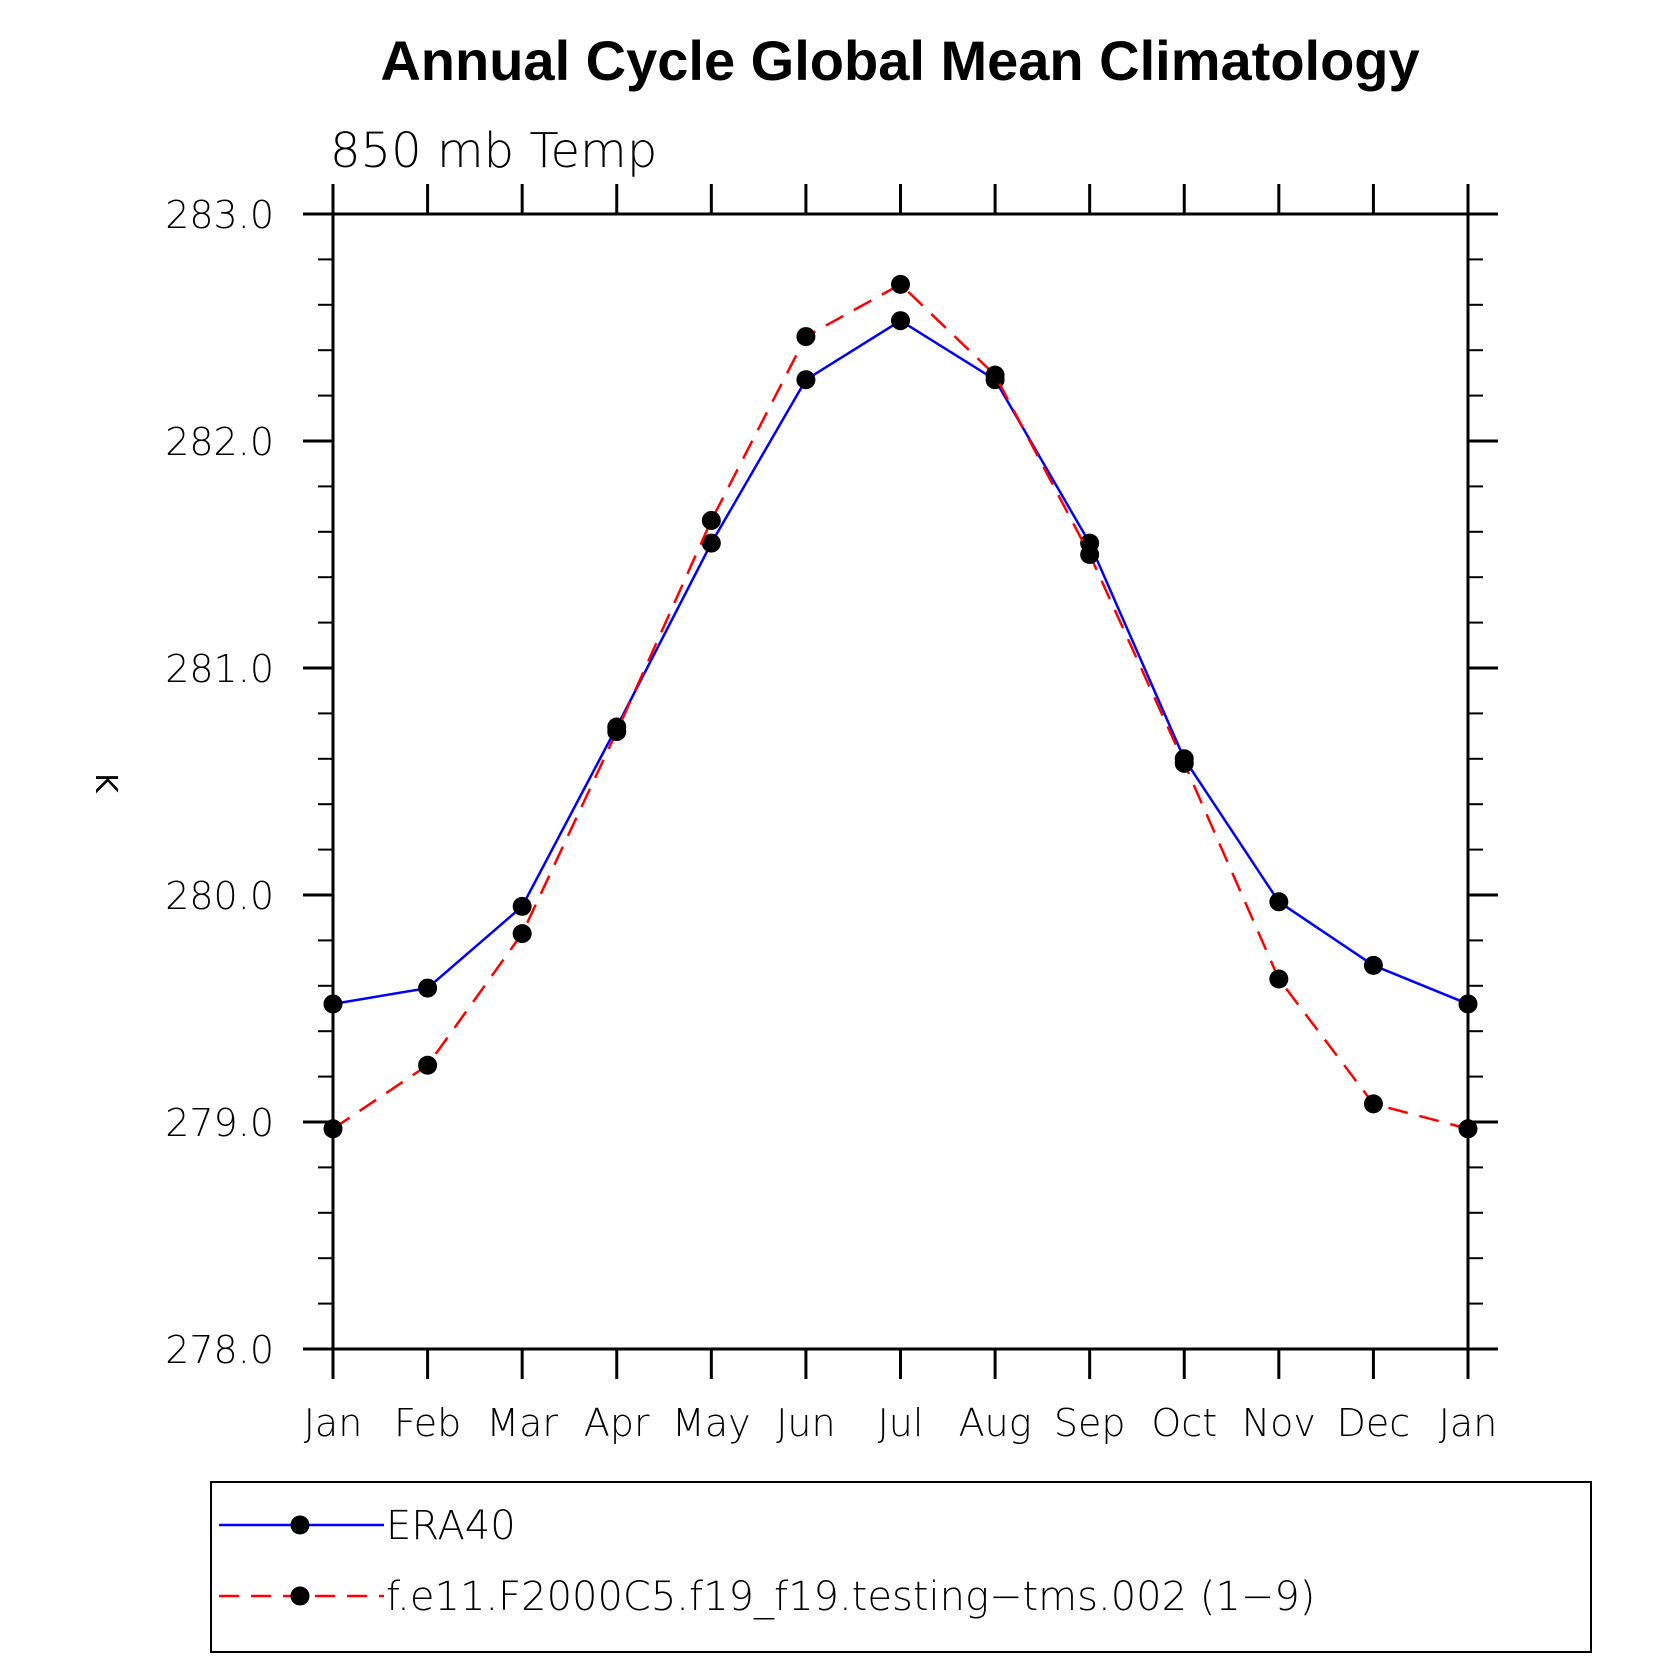  Describe the element at coordinates (1090, 1423) in the screenshot. I see `x-tick-label: Sep` at that location.